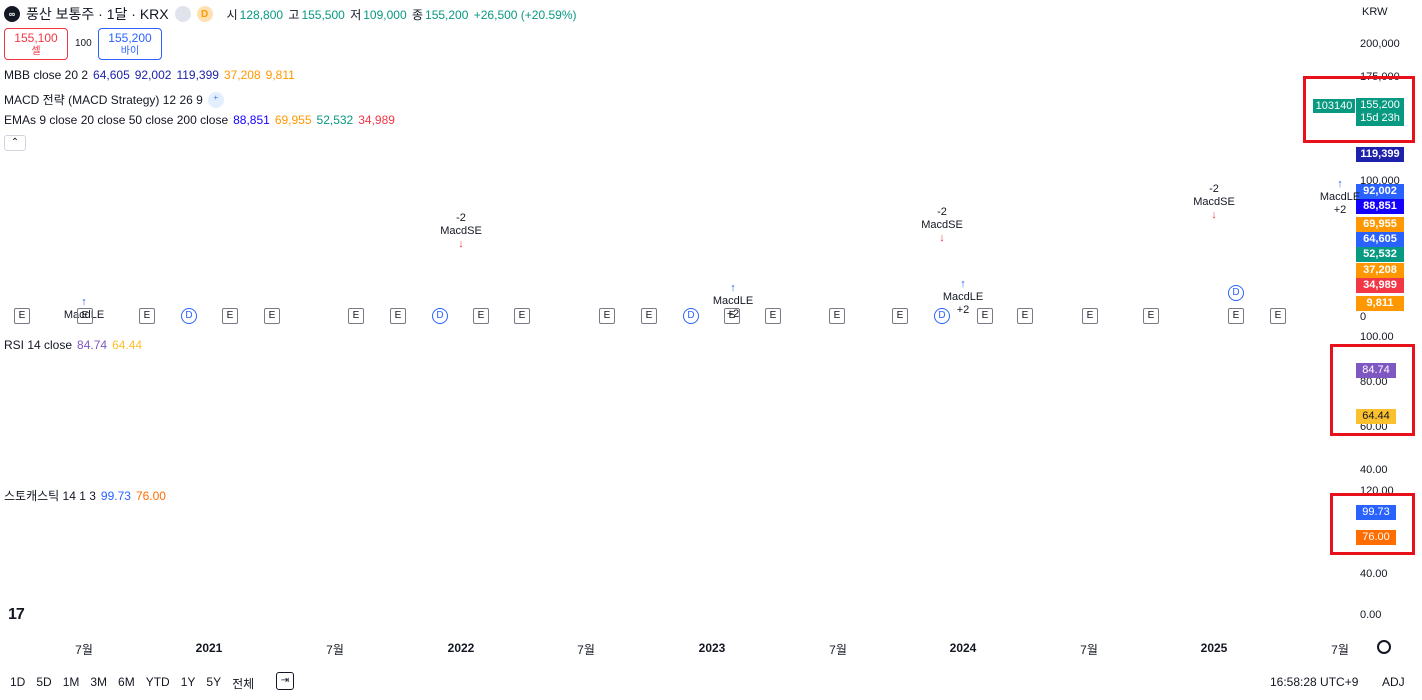 The image size is (1422, 700). What do you see at coordinates (1375, 12) in the screenshot?
I see `currency-label: KRW` at bounding box center [1375, 12].